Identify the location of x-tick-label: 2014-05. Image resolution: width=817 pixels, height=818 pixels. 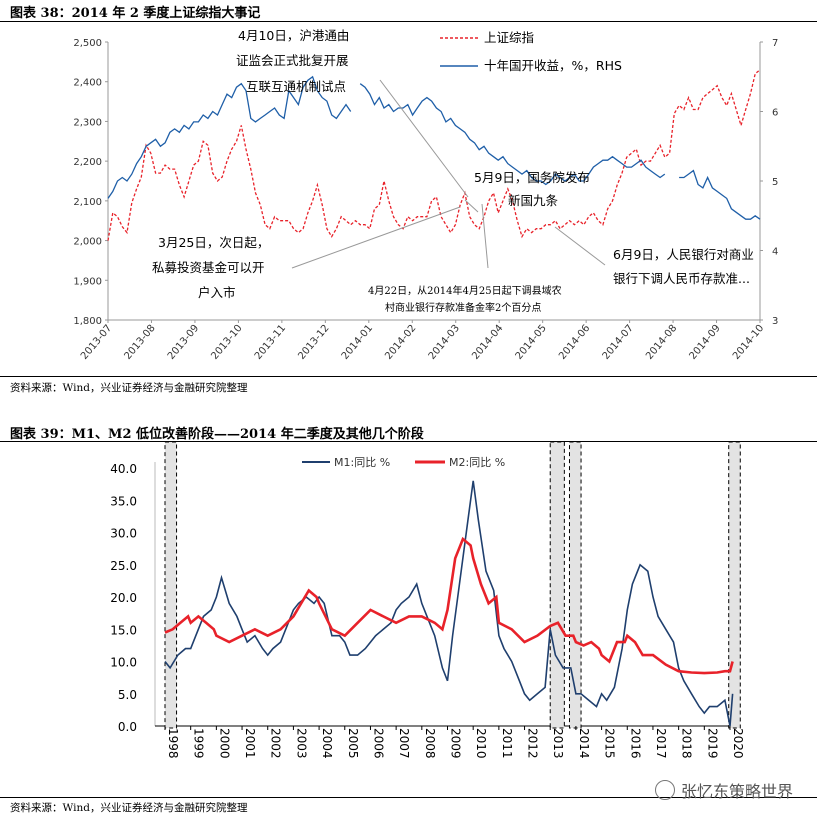
(531, 342).